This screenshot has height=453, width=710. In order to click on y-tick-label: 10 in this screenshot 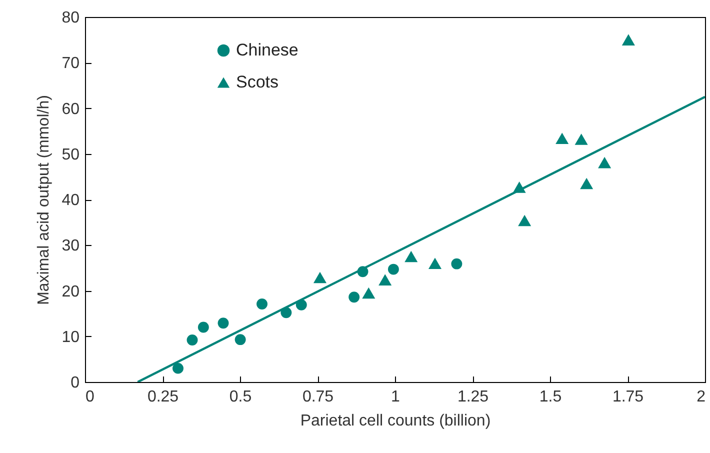, I will do `click(71, 337)`.